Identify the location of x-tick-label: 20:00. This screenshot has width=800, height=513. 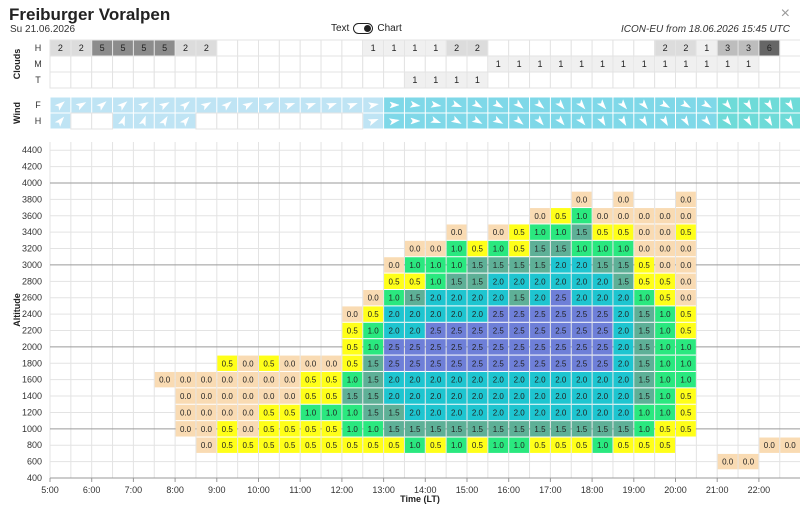
(675, 490).